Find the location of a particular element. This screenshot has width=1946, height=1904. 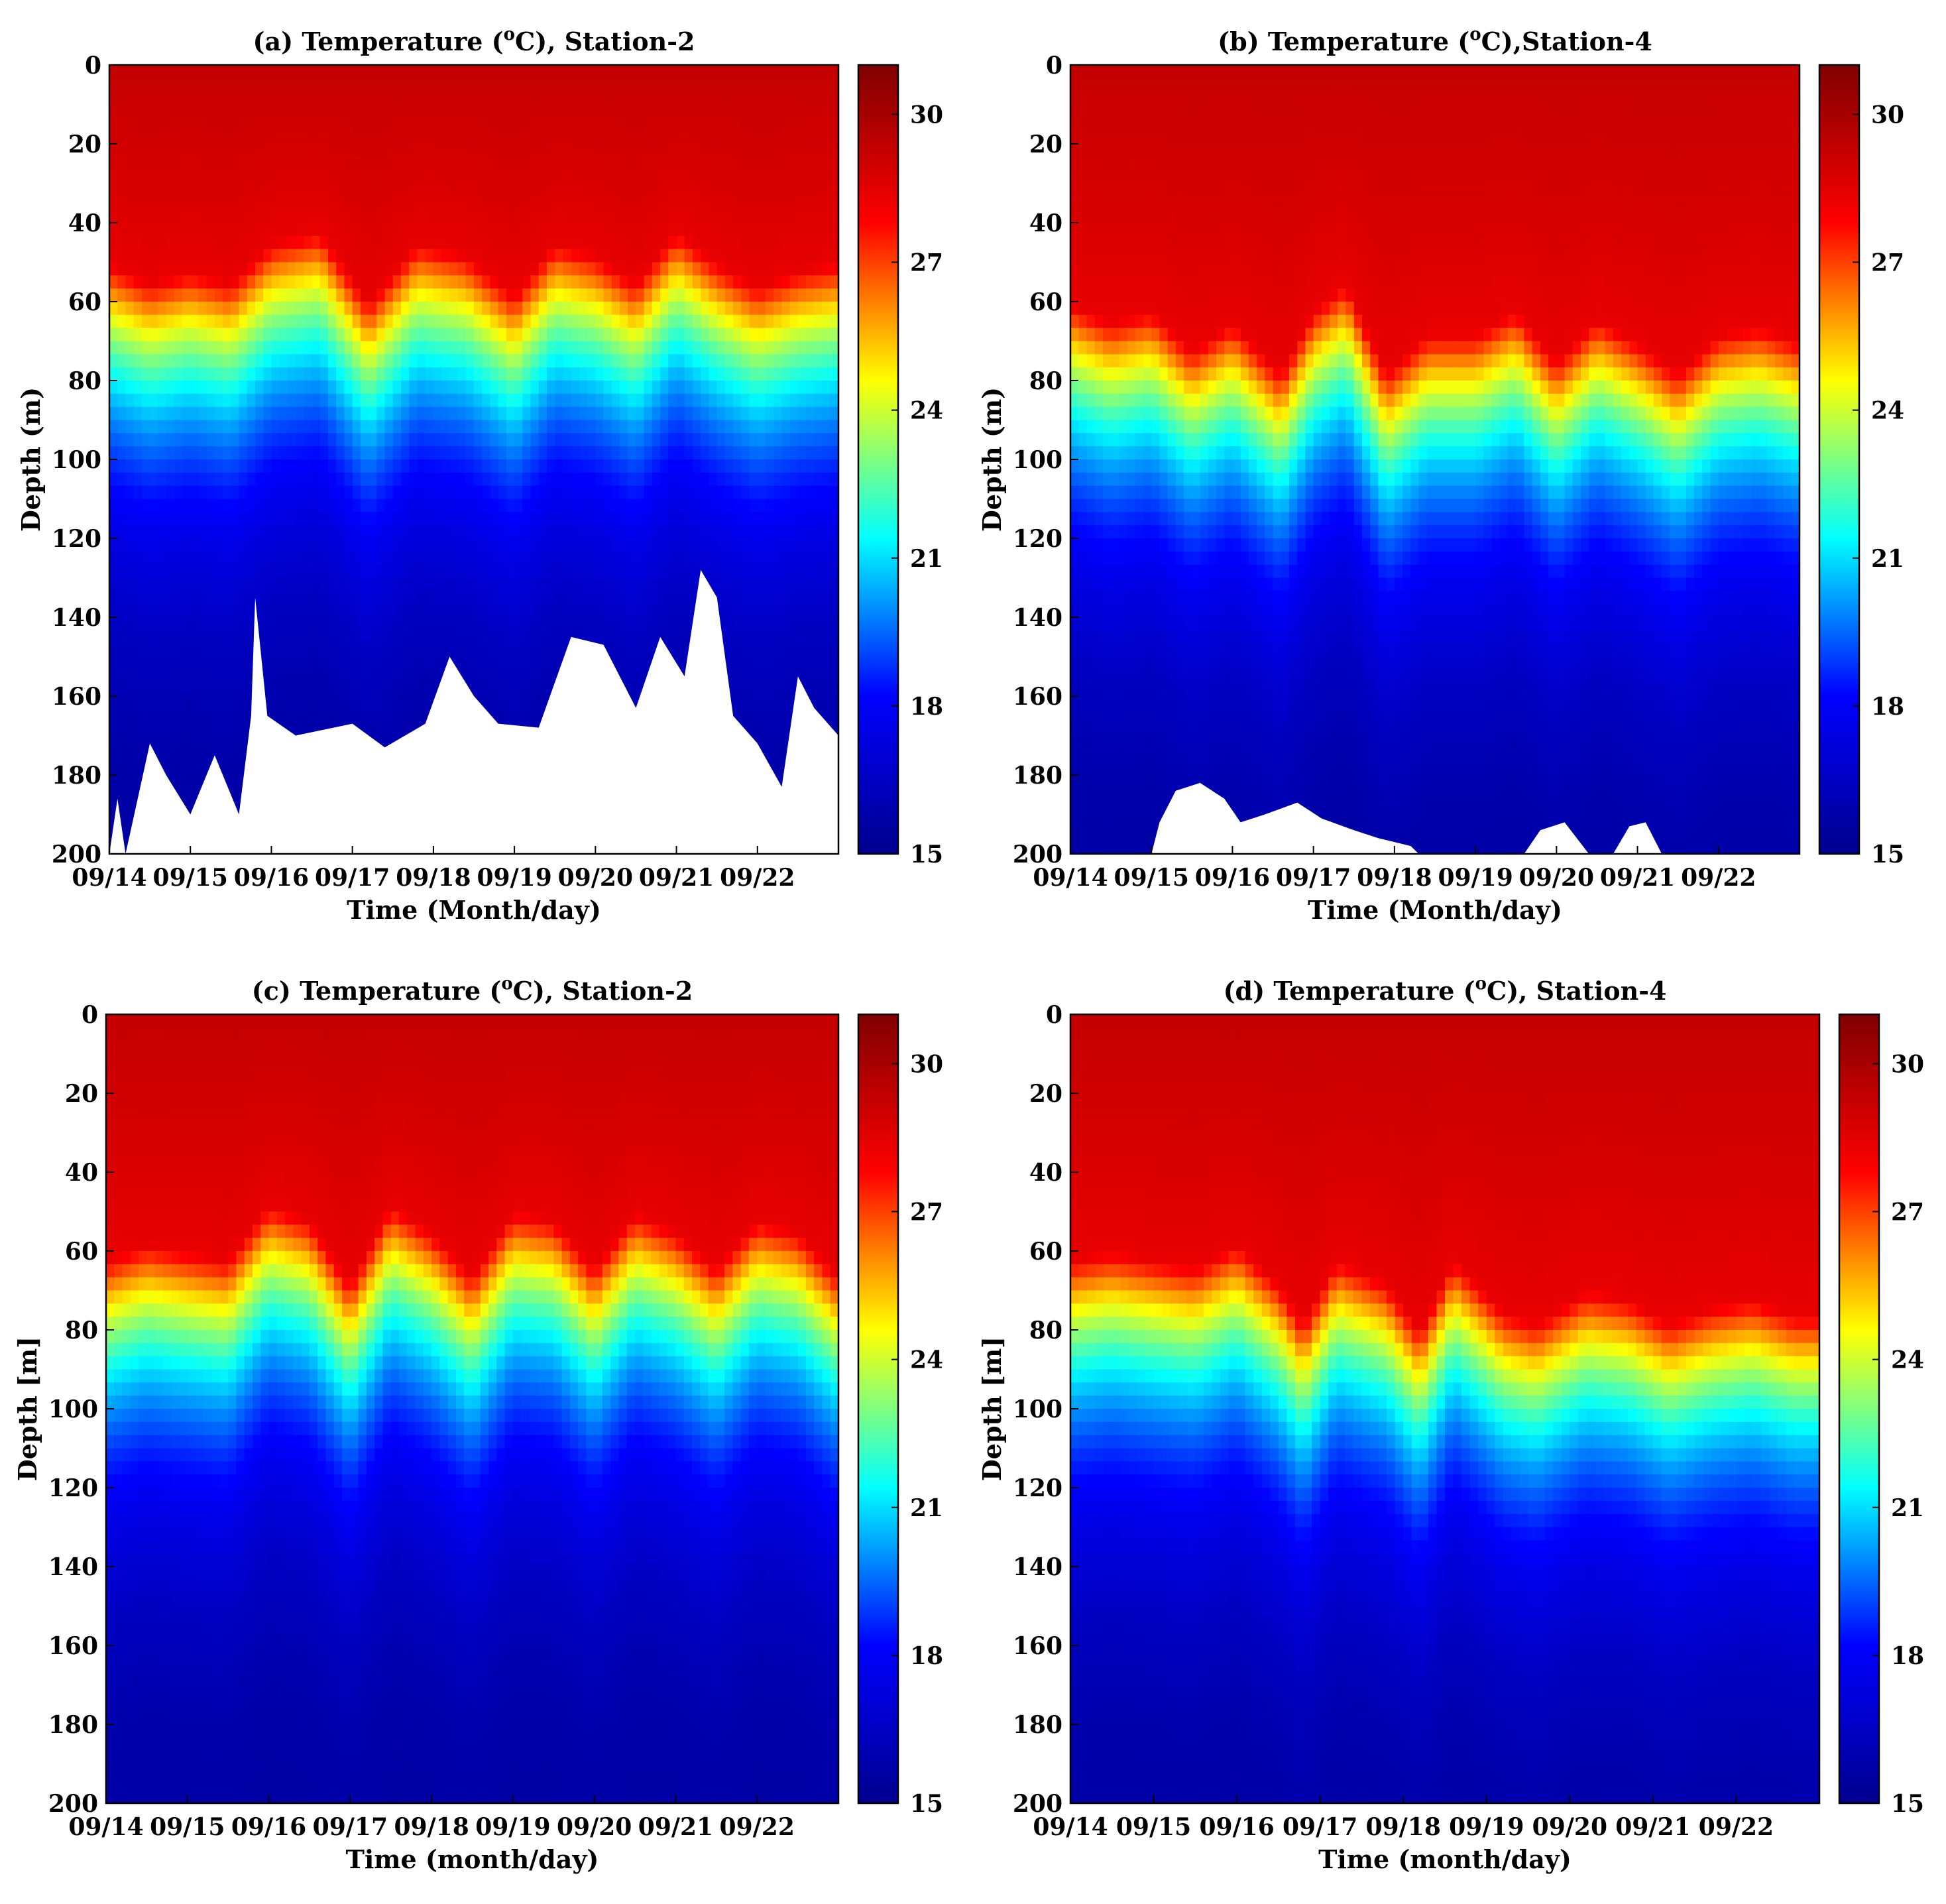

x-tick-label-a-1: 09/15 is located at coordinates (191, 878).